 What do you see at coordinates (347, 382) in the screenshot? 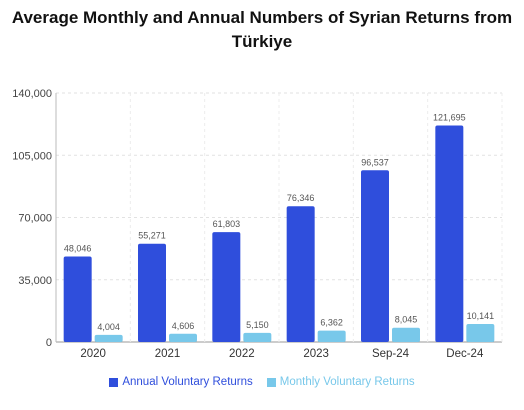
I see `legend-label-monthly: Monthly Voluntary Returns` at bounding box center [347, 382].